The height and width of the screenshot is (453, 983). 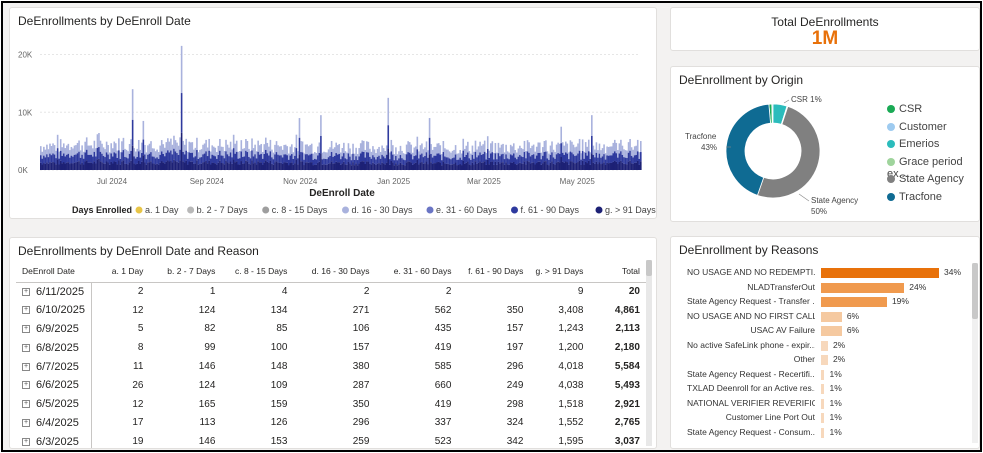 What do you see at coordinates (331, 310) in the screenshot?
I see `table-row: +6/10/2025 12 124 134 271 562 350 3,408 4,861` at bounding box center [331, 310].